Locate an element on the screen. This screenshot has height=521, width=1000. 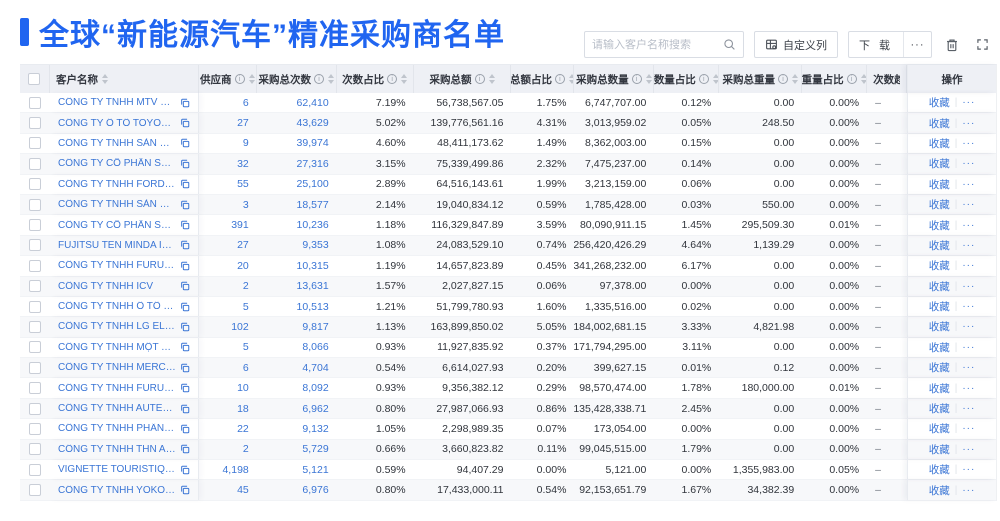
cell-value-link: 10 is located at coordinates (243, 388).